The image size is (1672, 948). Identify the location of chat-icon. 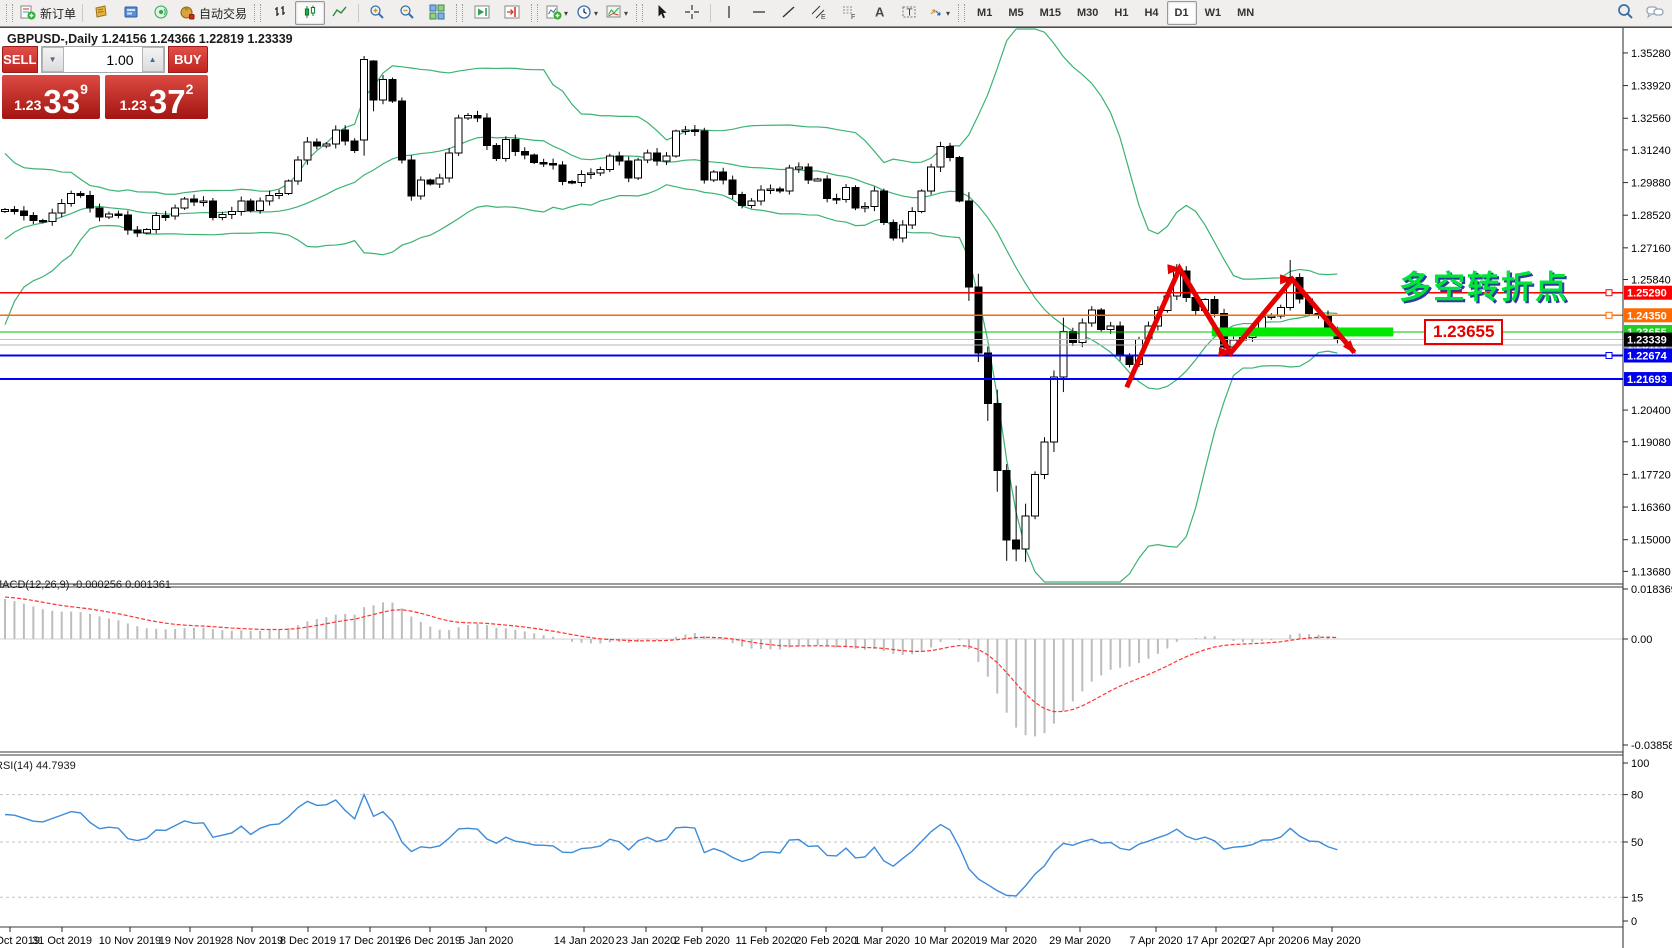
(1655, 13).